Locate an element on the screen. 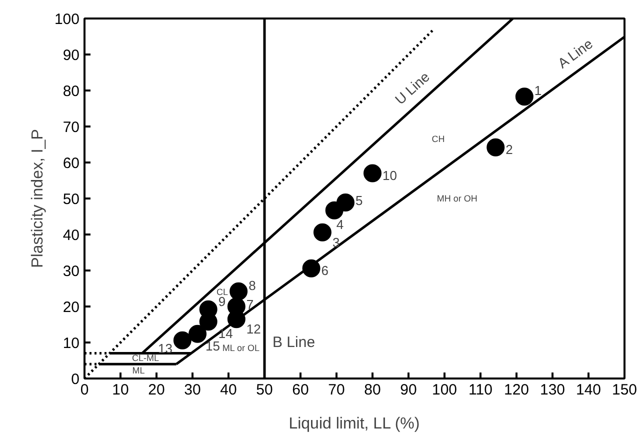 This screenshot has width=640, height=448. annotation: 14 is located at coordinates (225, 334).